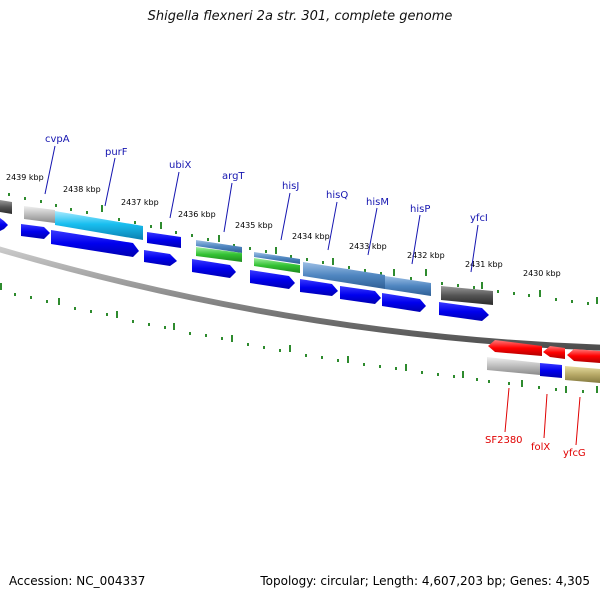 This screenshot has height=600, width=600. Describe the element at coordinates (543, 361) in the screenshot. I see `reverse-gene-track` at that location.